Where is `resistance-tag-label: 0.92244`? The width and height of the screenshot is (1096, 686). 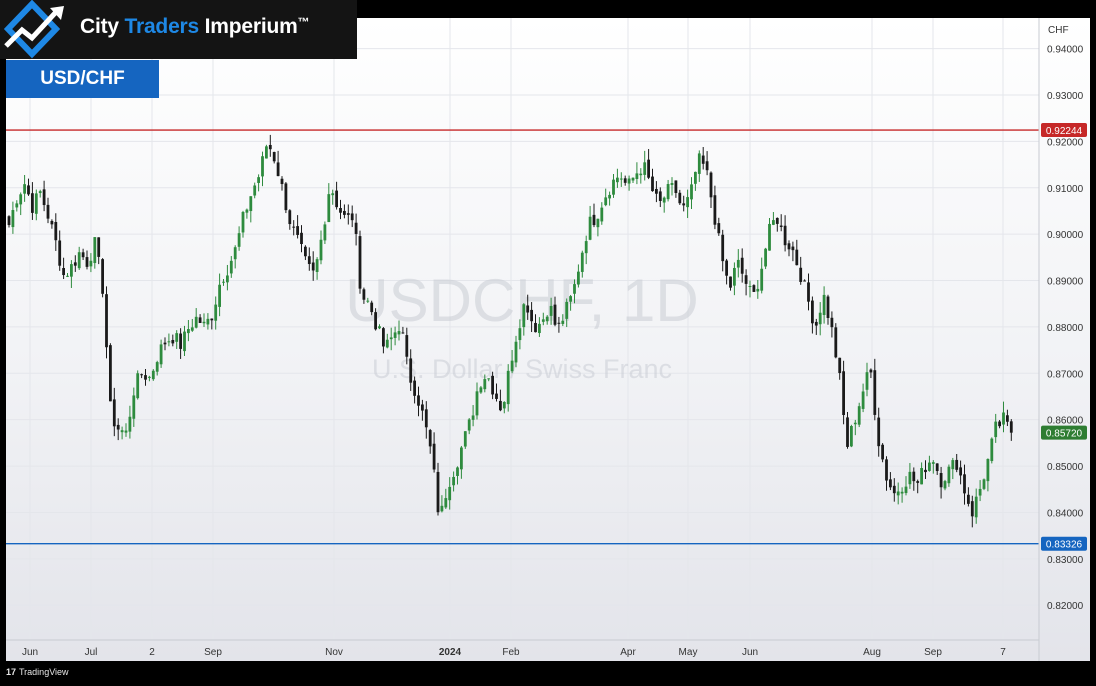 resistance-tag-label: 0.92244 is located at coordinates (1064, 131).